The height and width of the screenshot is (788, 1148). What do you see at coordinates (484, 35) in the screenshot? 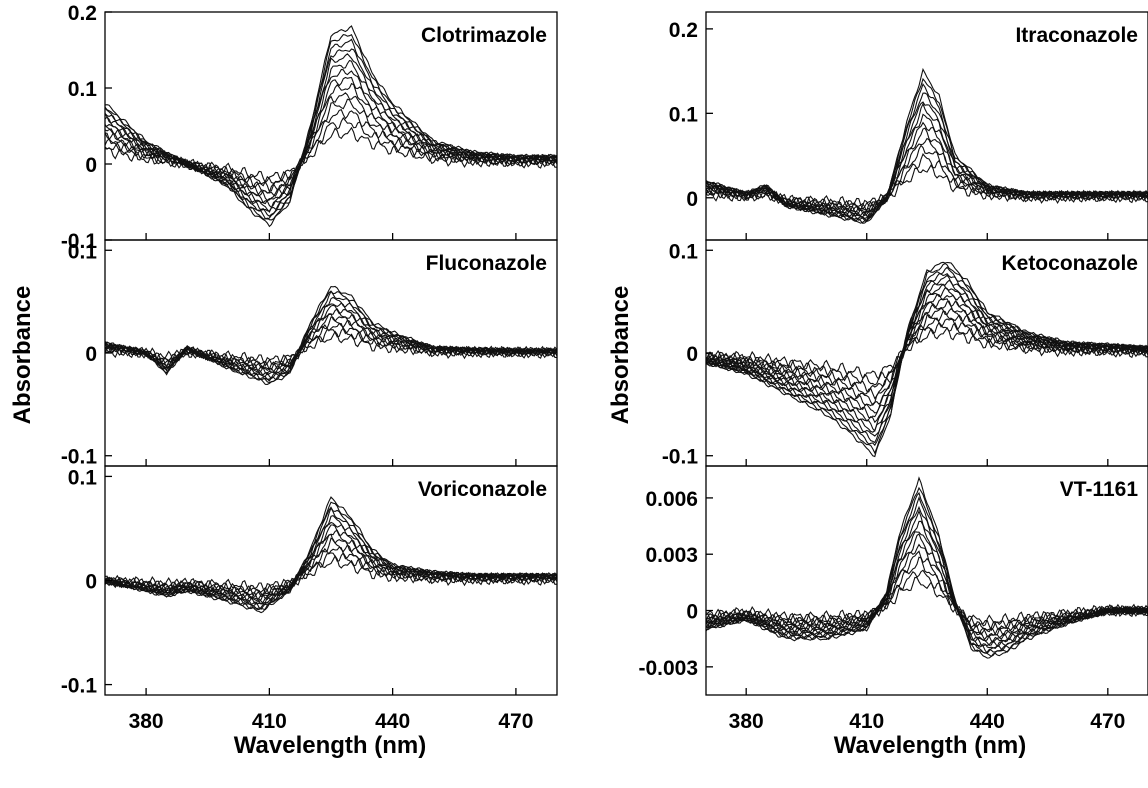
I see `panel-title: Clotrimazole` at bounding box center [484, 35].